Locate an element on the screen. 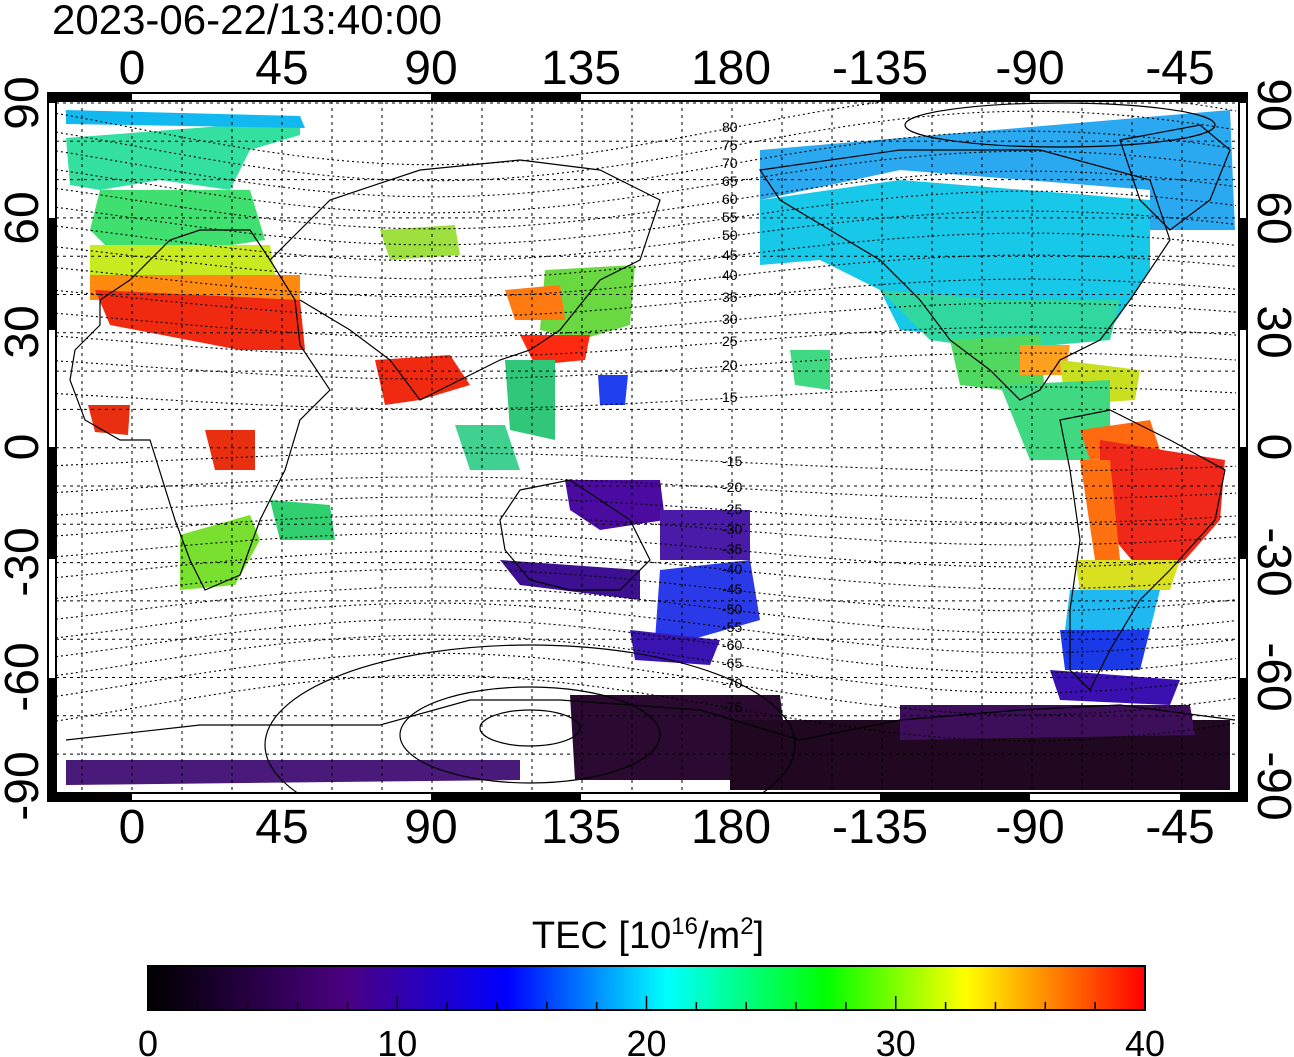  colorbar-title: TEC [1016/m2] is located at coordinates (648, 935).